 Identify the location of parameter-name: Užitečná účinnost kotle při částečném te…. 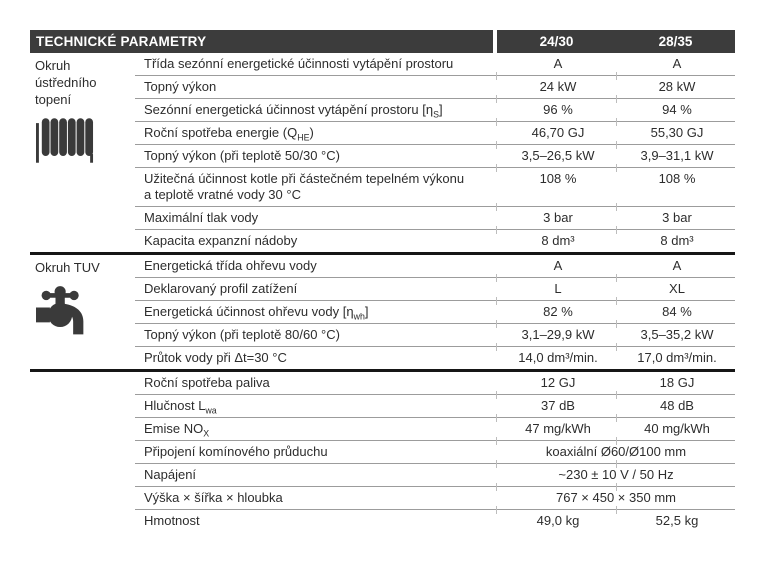
(304, 186).